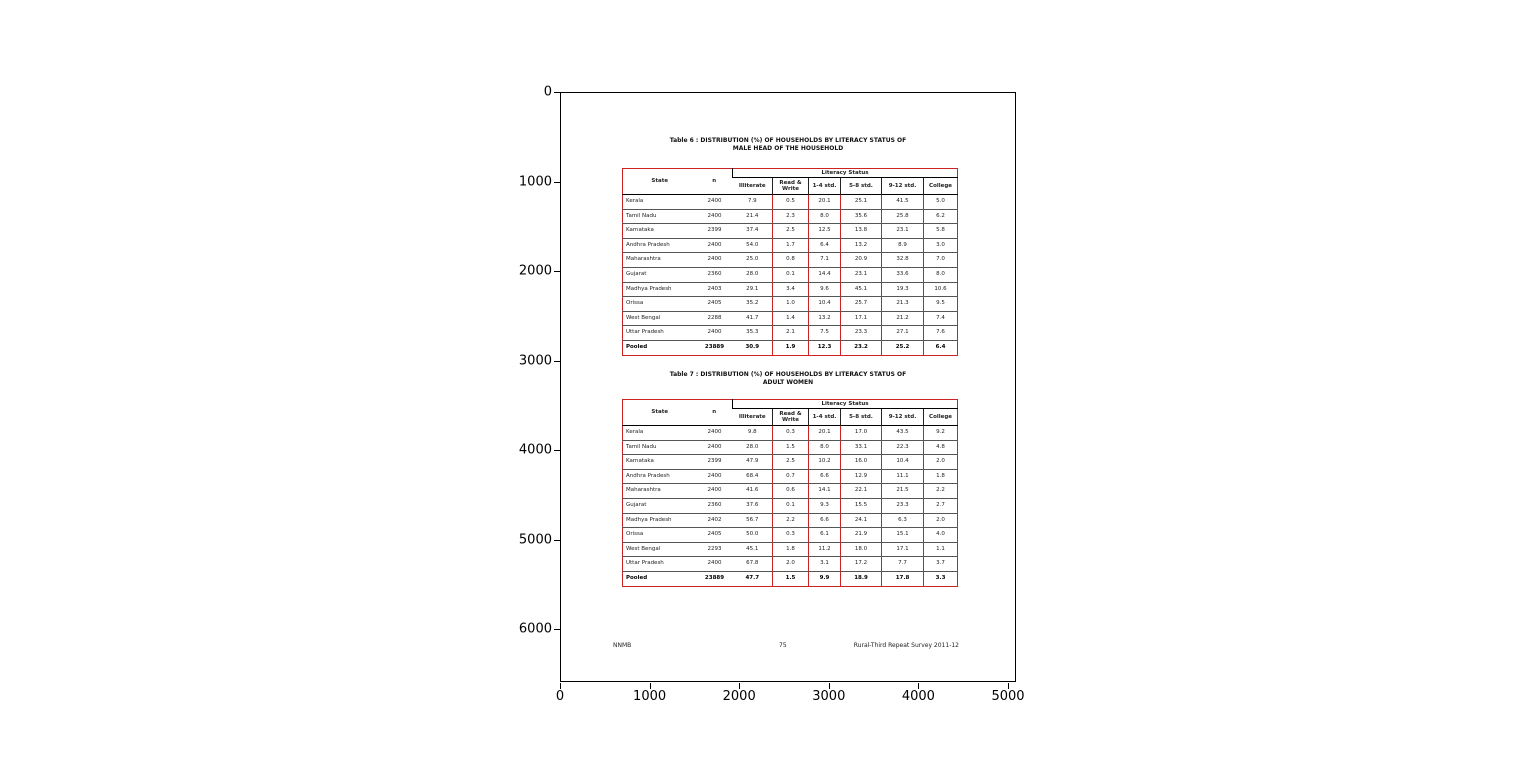 The width and height of the screenshot is (1536, 767). Describe the element at coordinates (824, 477) in the screenshot. I see `value-cell: 6.6` at that location.